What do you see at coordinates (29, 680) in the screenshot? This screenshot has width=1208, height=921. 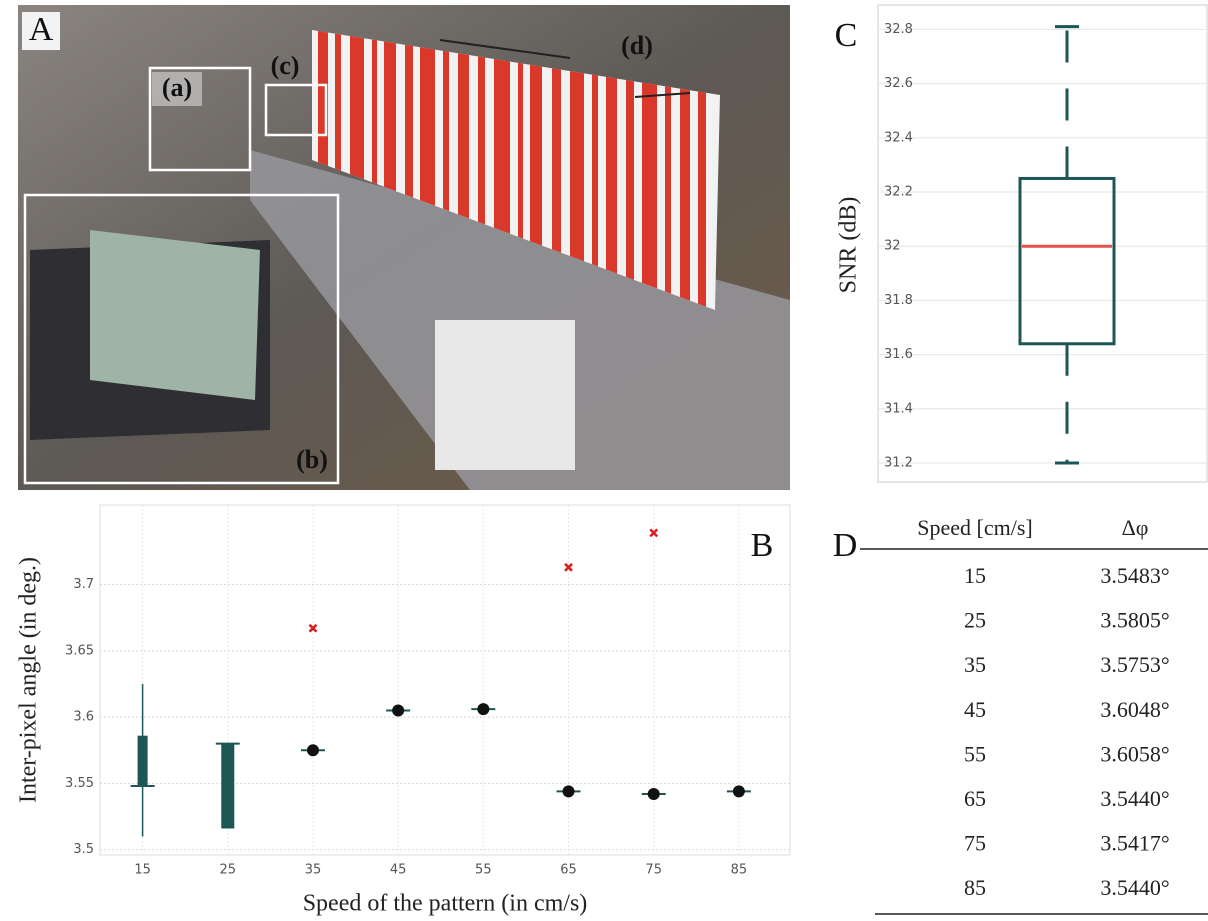 I see `y-axis-title: Inter-pixel angle (in deg.)` at bounding box center [29, 680].